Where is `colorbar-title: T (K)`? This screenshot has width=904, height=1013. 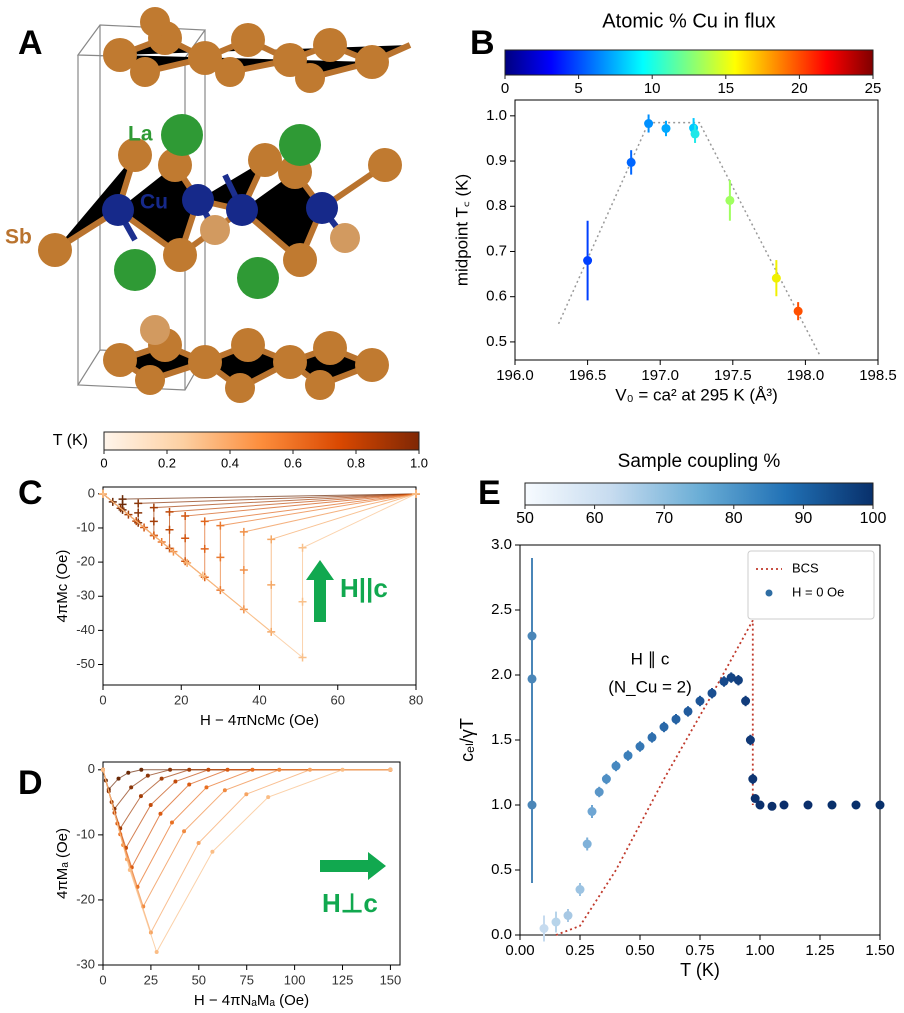
colorbar-title: T (K) is located at coordinates (70, 440).